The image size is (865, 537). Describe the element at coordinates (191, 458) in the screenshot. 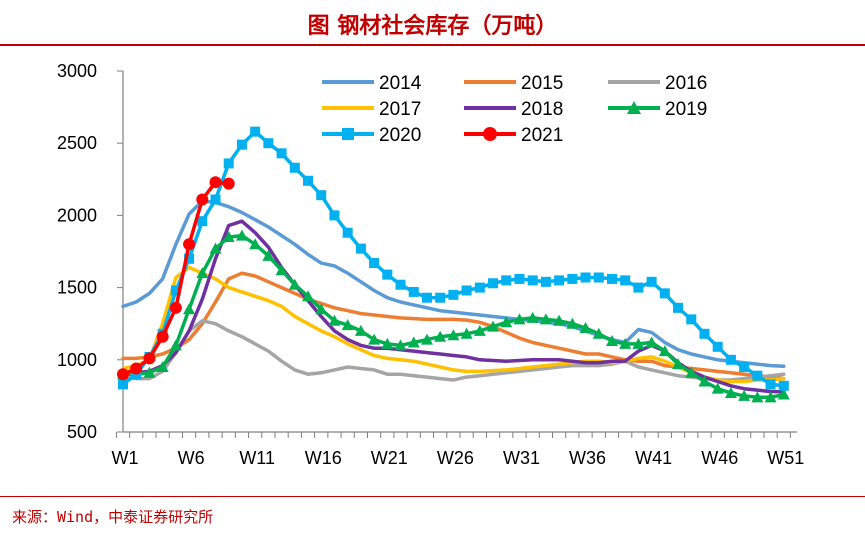

I see `x-tick-label: W6` at that location.